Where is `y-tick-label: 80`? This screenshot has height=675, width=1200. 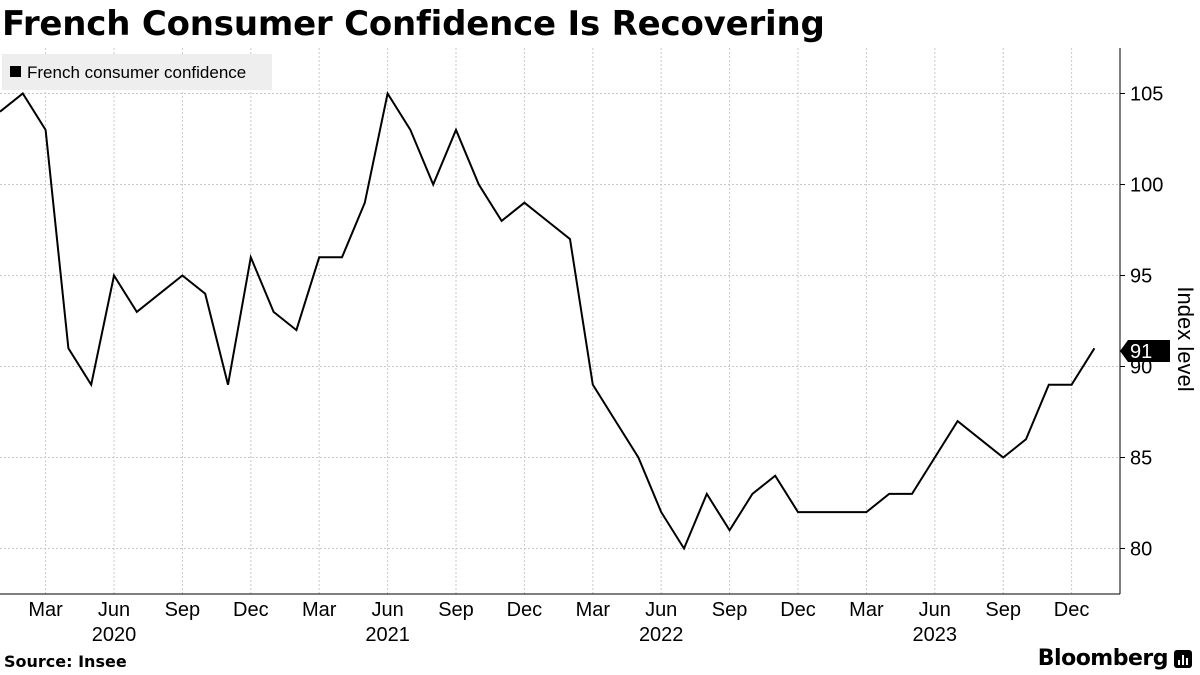
y-tick-label: 80 is located at coordinates (1141, 550).